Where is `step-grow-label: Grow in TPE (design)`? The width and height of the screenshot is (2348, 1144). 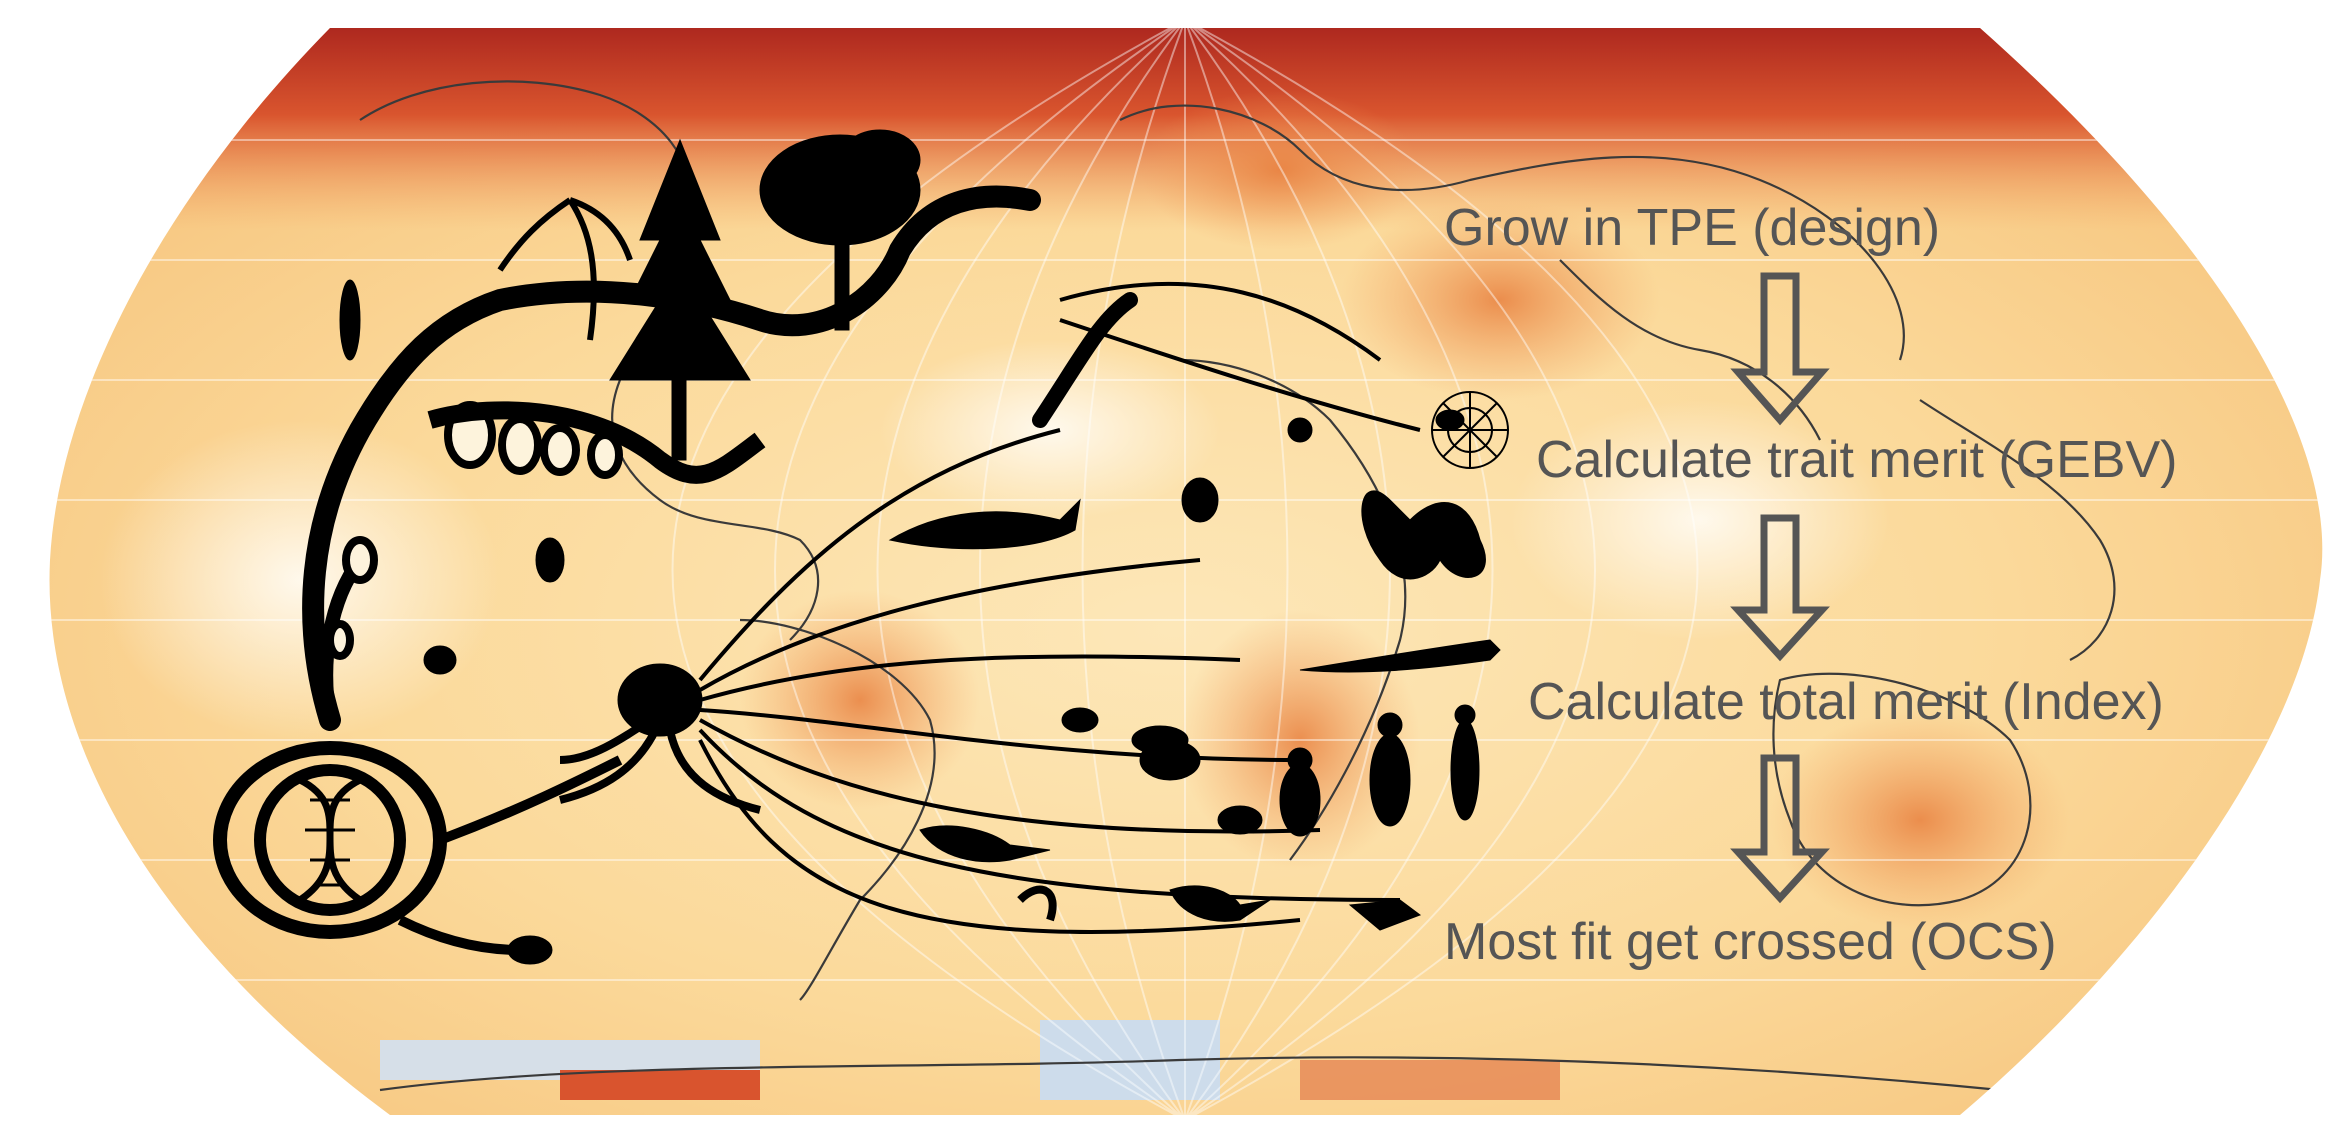 step-grow-label: Grow in TPE (design) is located at coordinates (1692, 228).